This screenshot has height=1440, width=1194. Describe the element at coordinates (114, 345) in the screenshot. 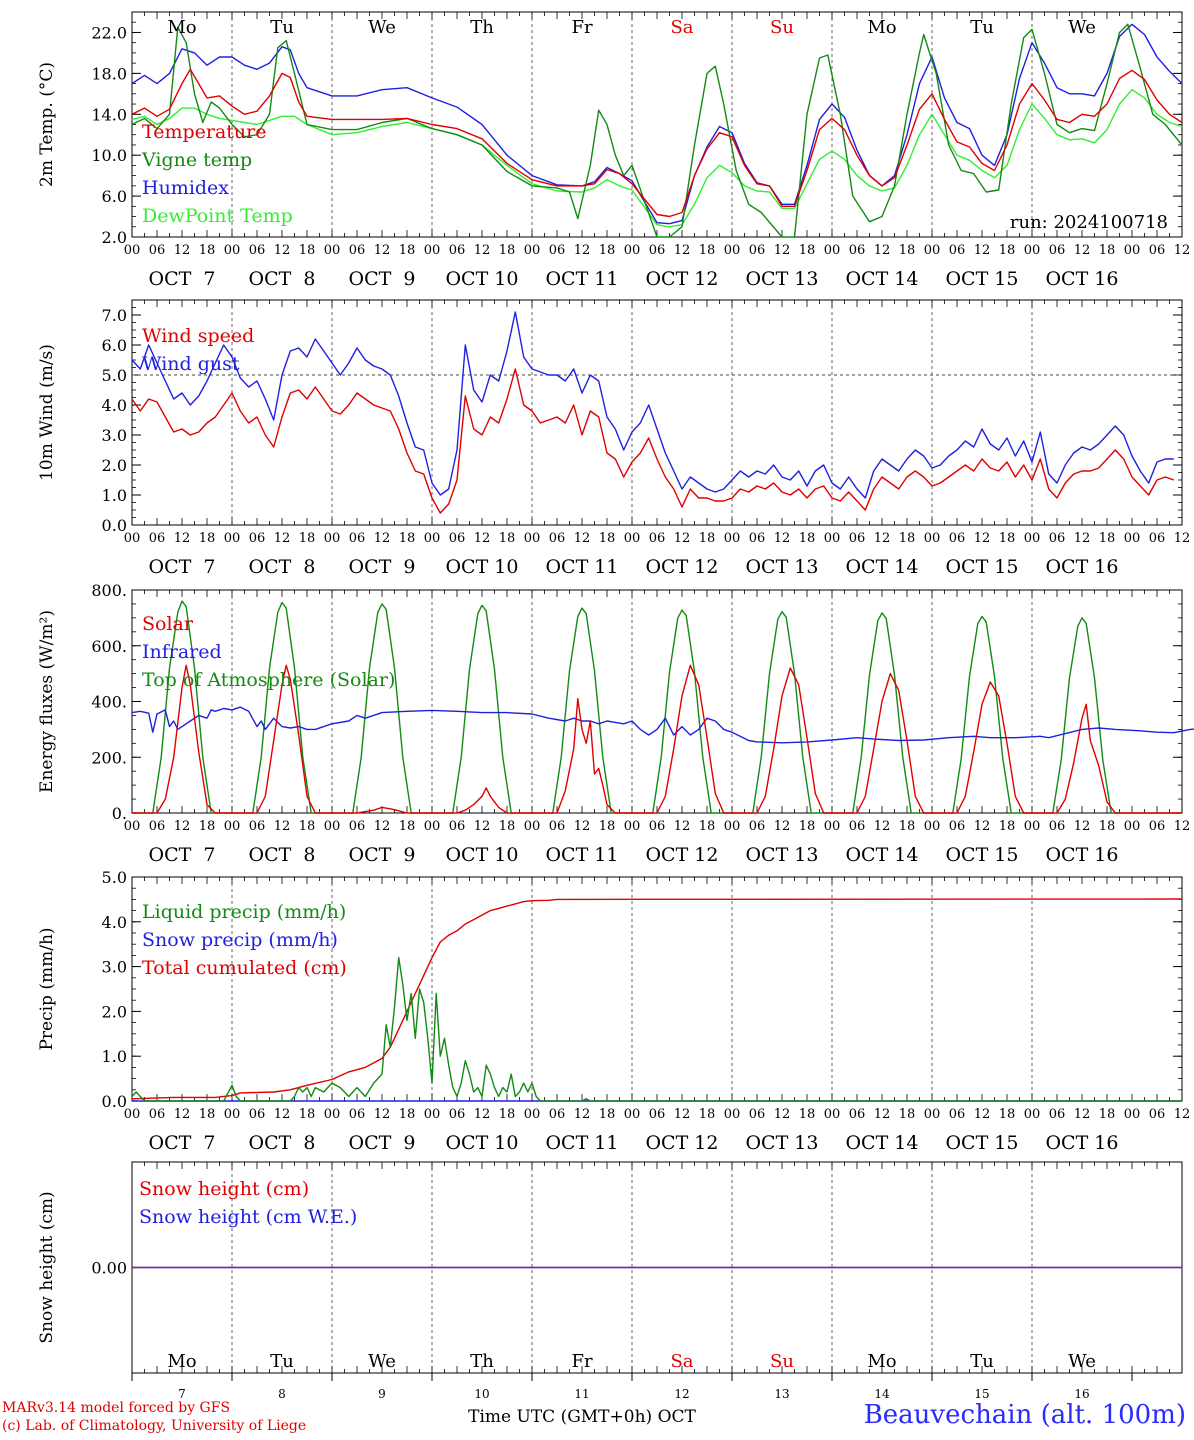

I see `y-tick-label: 6.0` at that location.